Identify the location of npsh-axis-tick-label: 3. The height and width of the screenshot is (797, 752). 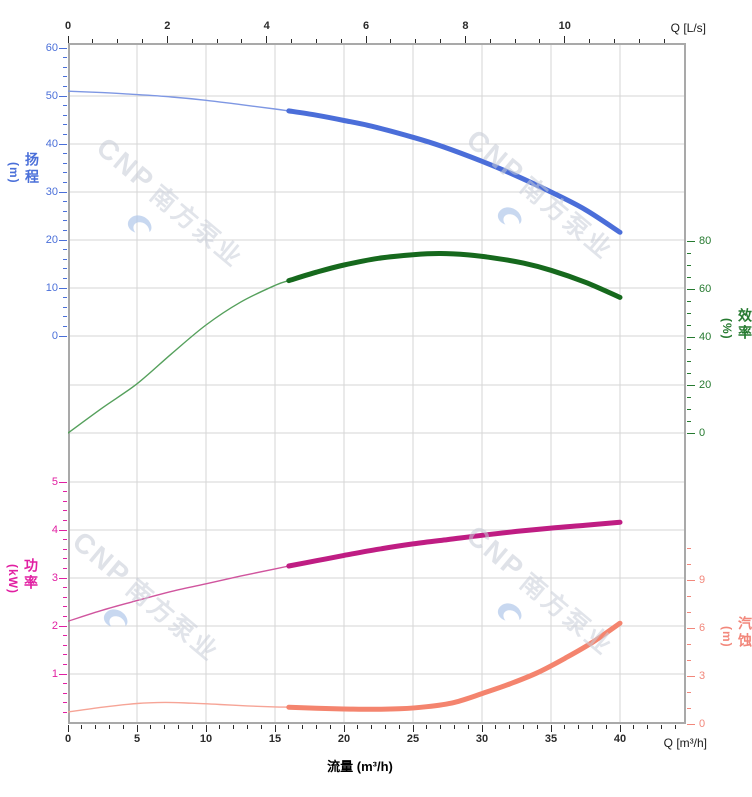
(702, 676).